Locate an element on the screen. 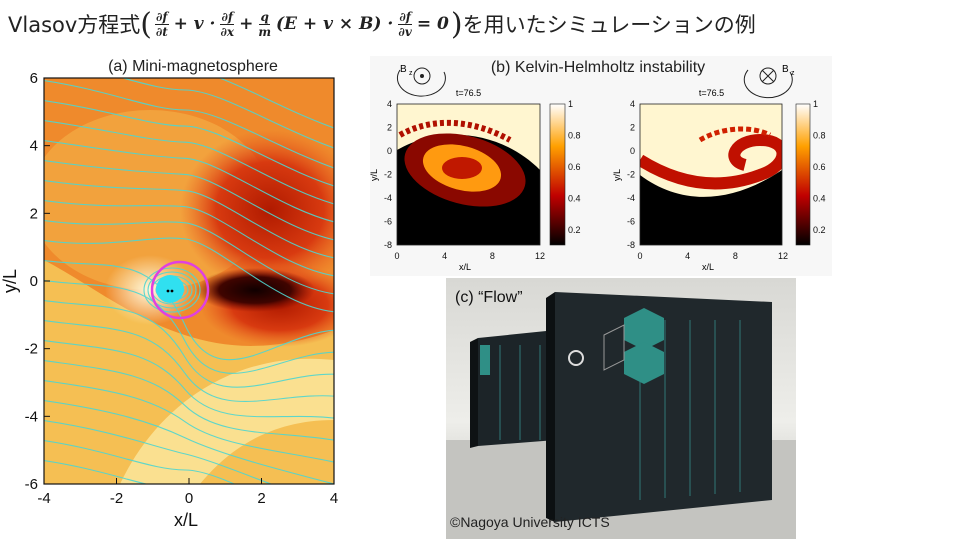  equation-term: + is located at coordinates (246, 24).